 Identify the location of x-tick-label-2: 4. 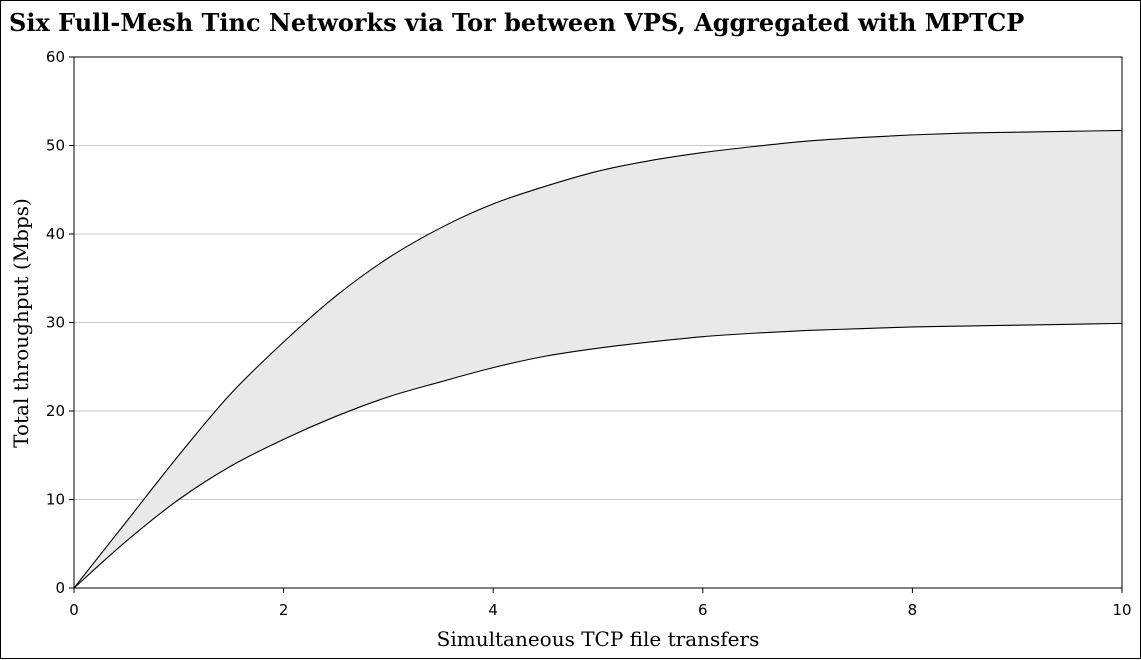
(493, 610).